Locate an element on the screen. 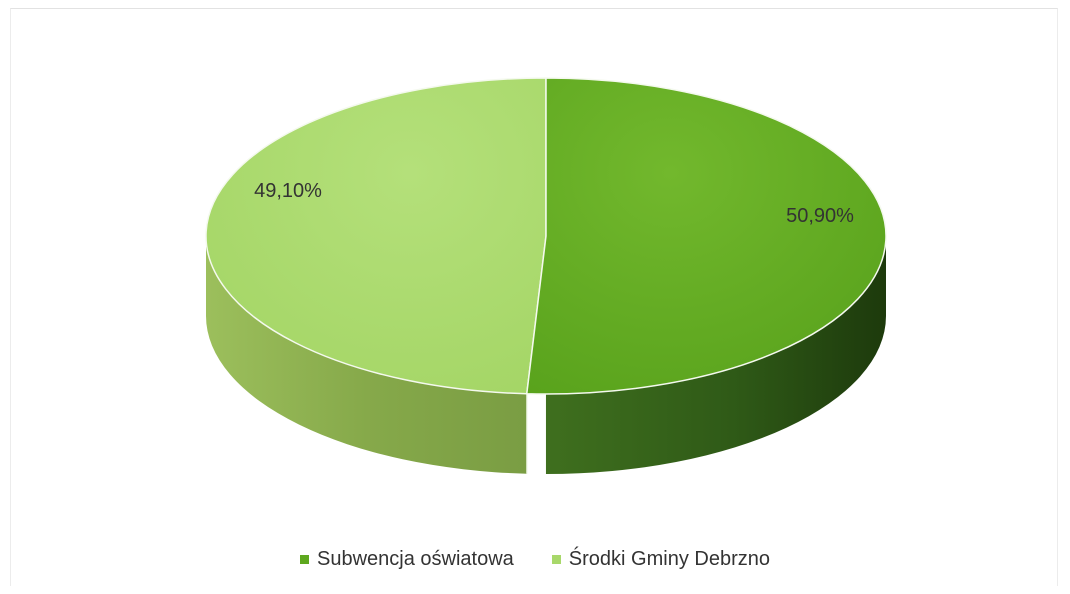 The height and width of the screenshot is (594, 1070). legend-item-subwencja: Subwencja oświatowa is located at coordinates (407, 559).